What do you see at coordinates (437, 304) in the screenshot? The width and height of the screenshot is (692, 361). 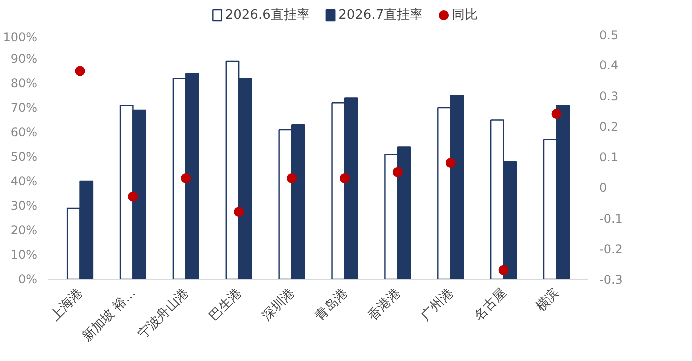 I see `x-tick-label: 广州港` at bounding box center [437, 304].